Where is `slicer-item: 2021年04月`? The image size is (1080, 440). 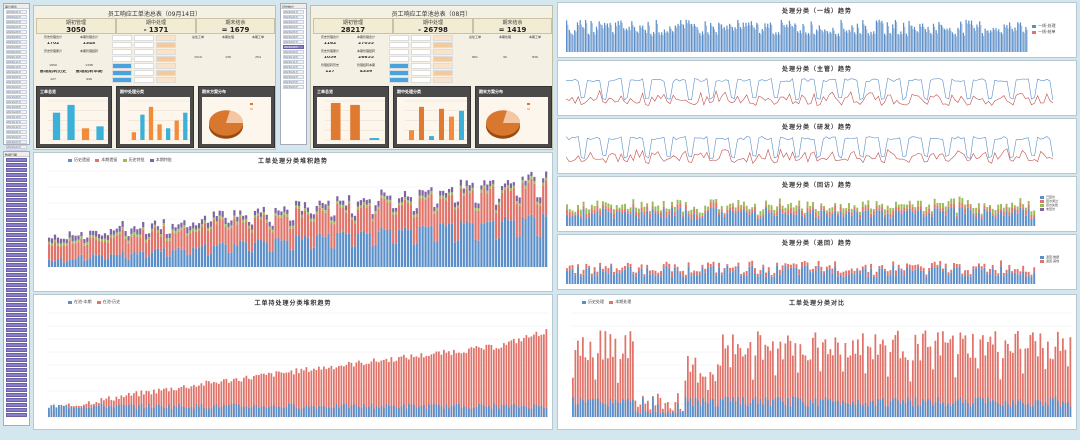
slicer-item: 2021年04月 is located at coordinates (16, 87).